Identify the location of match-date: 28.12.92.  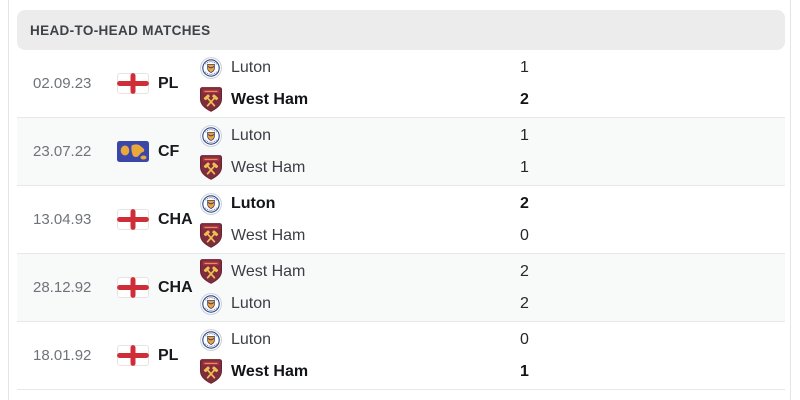
(62, 287).